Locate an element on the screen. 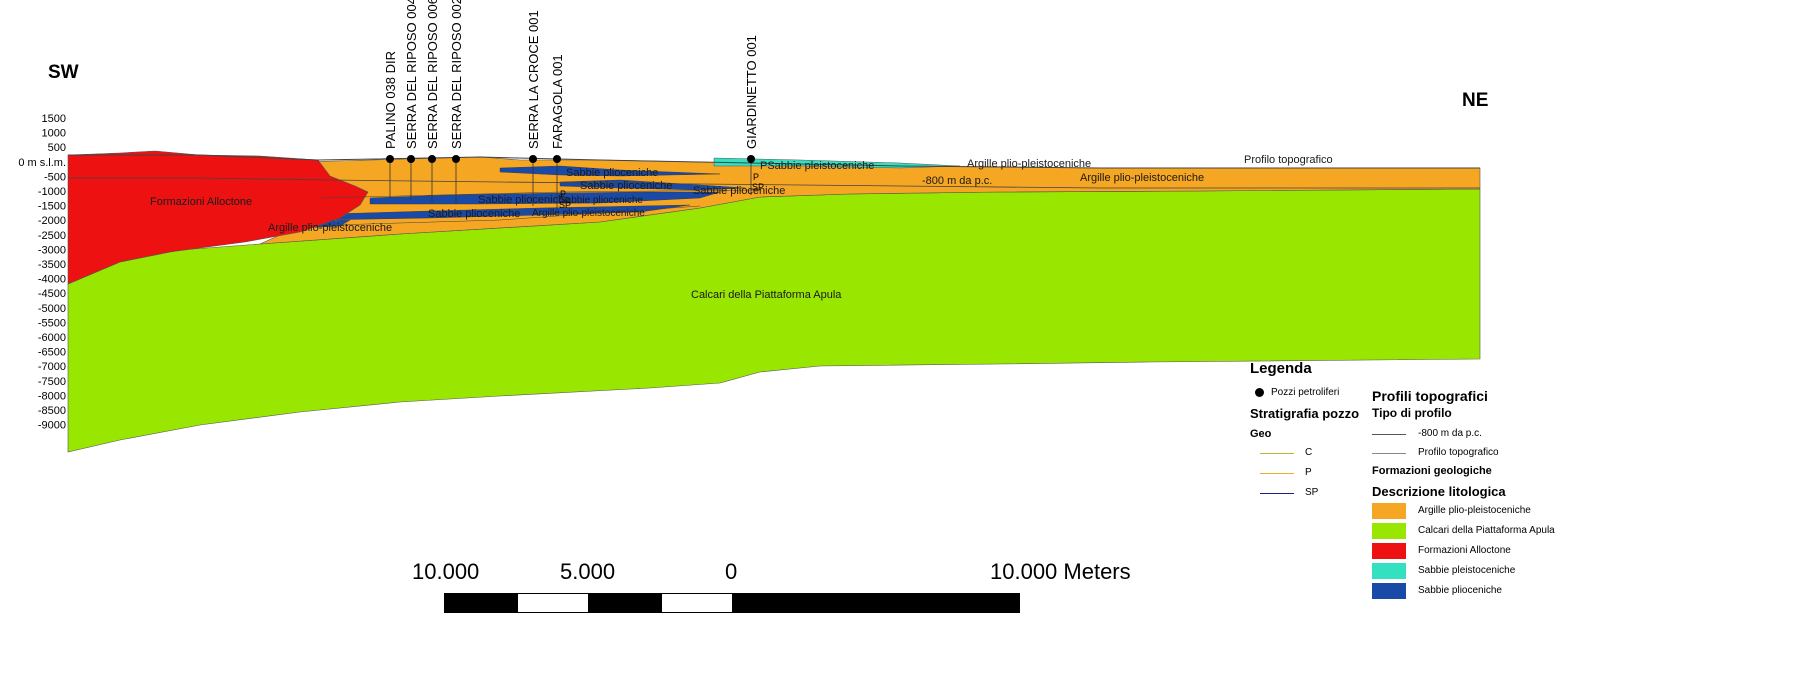  legend-profili-title: Profili topografici is located at coordinates (1430, 396).